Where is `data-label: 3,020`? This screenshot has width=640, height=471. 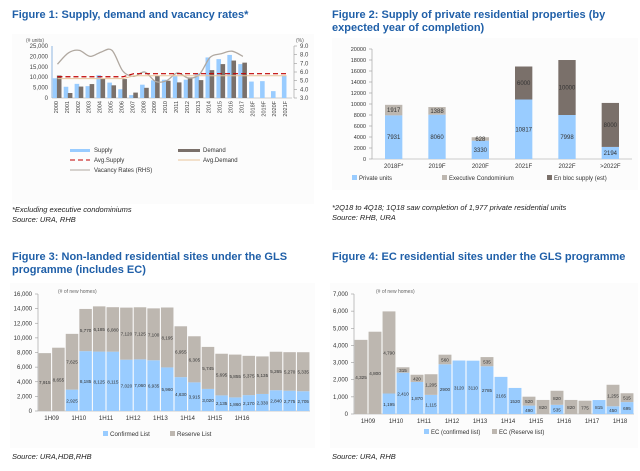
data-label: 3,020 is located at coordinates (208, 400).